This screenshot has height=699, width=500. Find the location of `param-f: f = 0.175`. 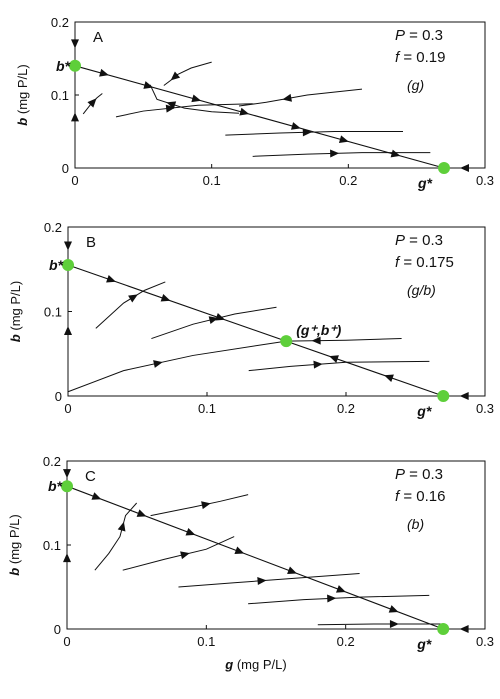

param-f: f = 0.175 is located at coordinates (424, 262).